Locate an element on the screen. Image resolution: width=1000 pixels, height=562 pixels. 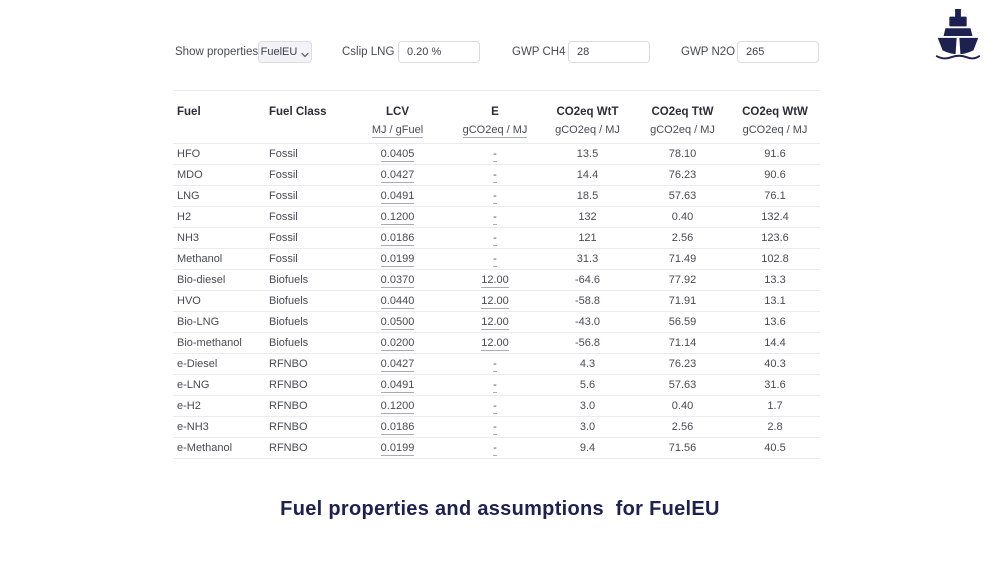
table-row: Methanol Fossil 0.0199 - 31.3 71.49 102.8 is located at coordinates (496, 259).